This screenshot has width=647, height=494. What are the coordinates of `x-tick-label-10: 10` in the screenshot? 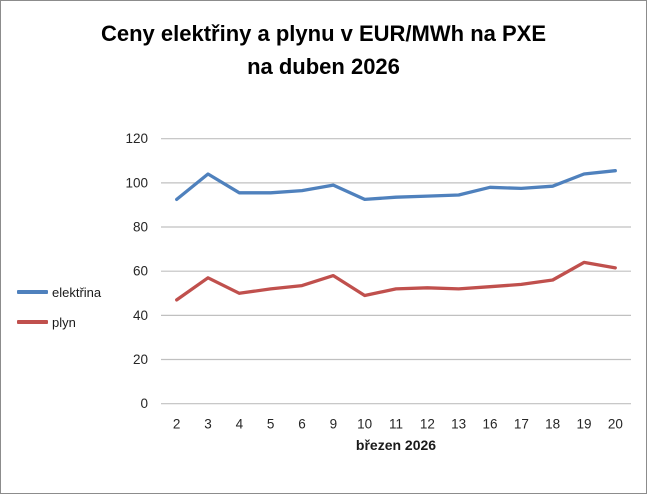 It's located at (364, 424).